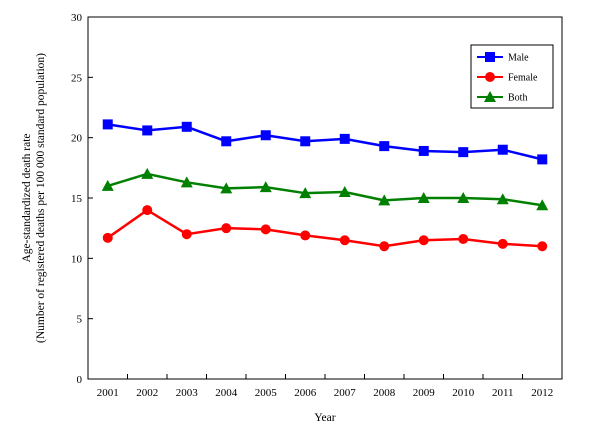  I want to click on x-tick-label: 2002, so click(147, 393).